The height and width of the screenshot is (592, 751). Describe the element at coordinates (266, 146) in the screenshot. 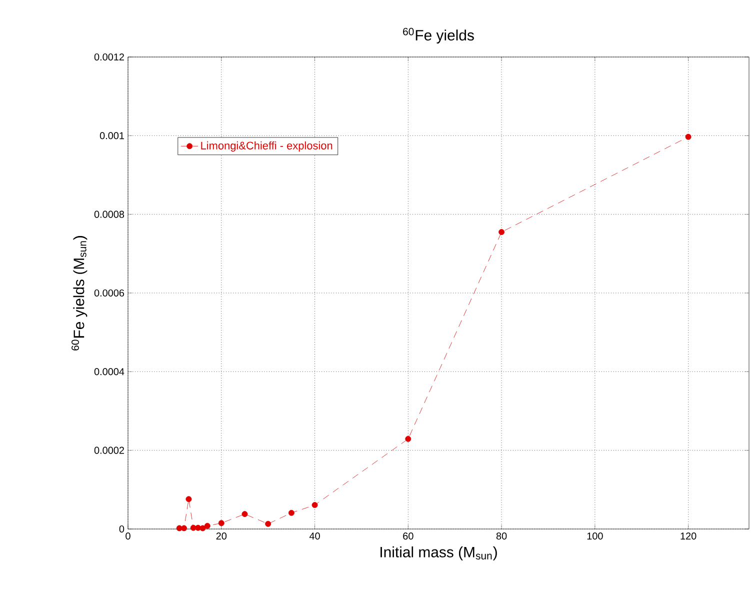

I see `legend-label: Limongi&Chieffi - explosion` at that location.